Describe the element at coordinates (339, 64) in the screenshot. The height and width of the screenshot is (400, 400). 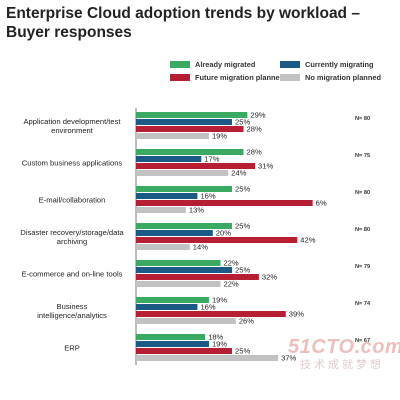
I see `legend-label: Currently migrating` at that location.